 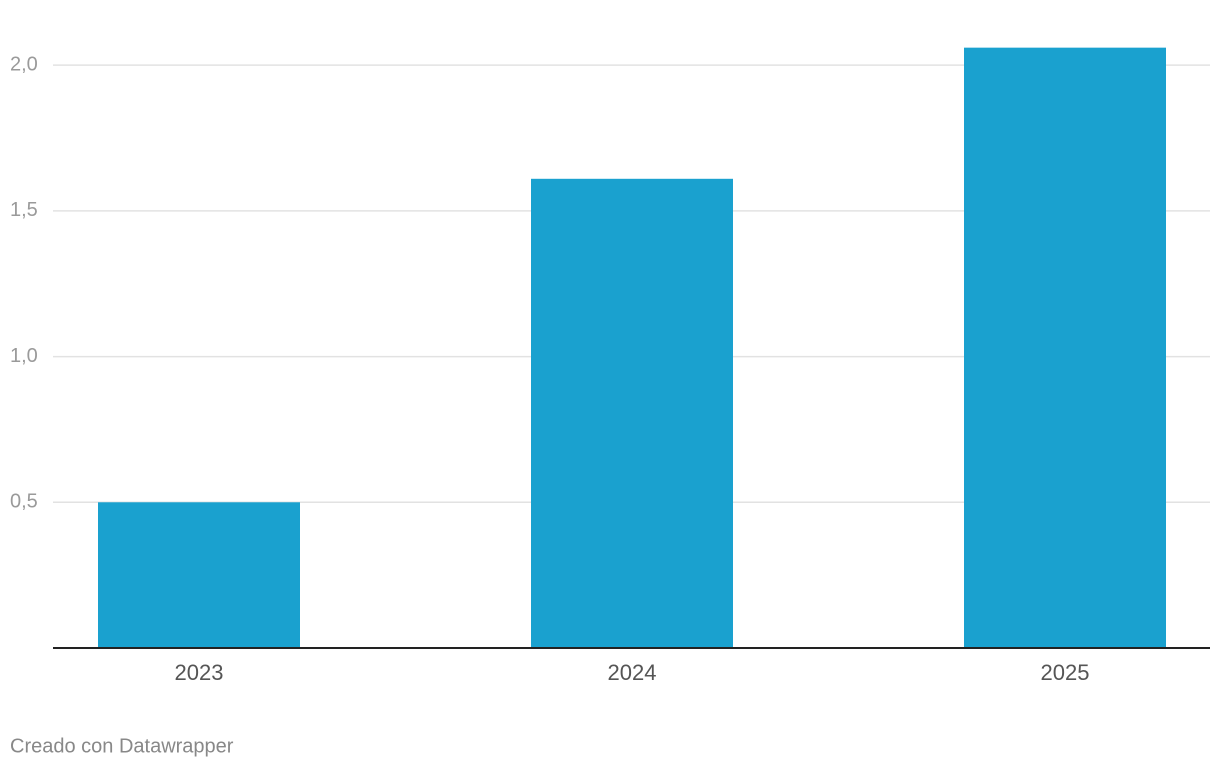 What do you see at coordinates (24, 210) in the screenshot?
I see `y-tick-label: 1,5` at bounding box center [24, 210].